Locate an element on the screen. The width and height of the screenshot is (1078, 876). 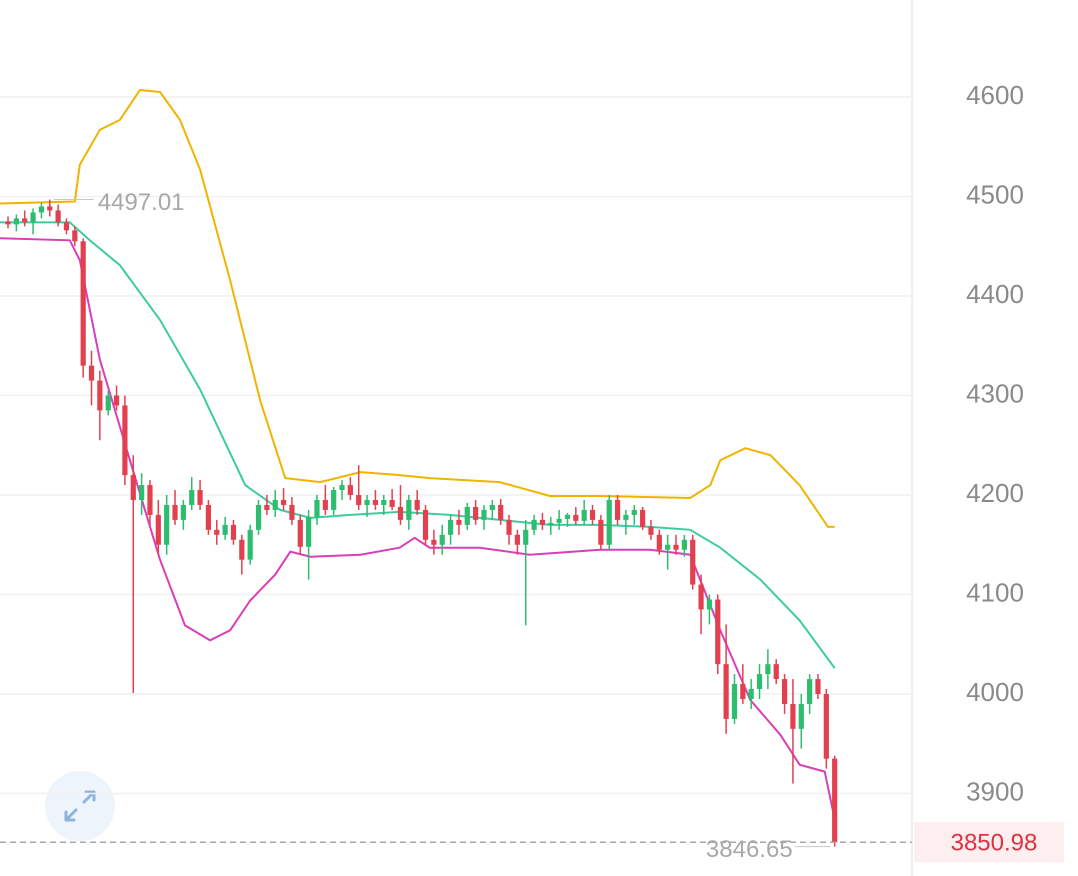
y-tick-label: 4100 is located at coordinates (995, 592).